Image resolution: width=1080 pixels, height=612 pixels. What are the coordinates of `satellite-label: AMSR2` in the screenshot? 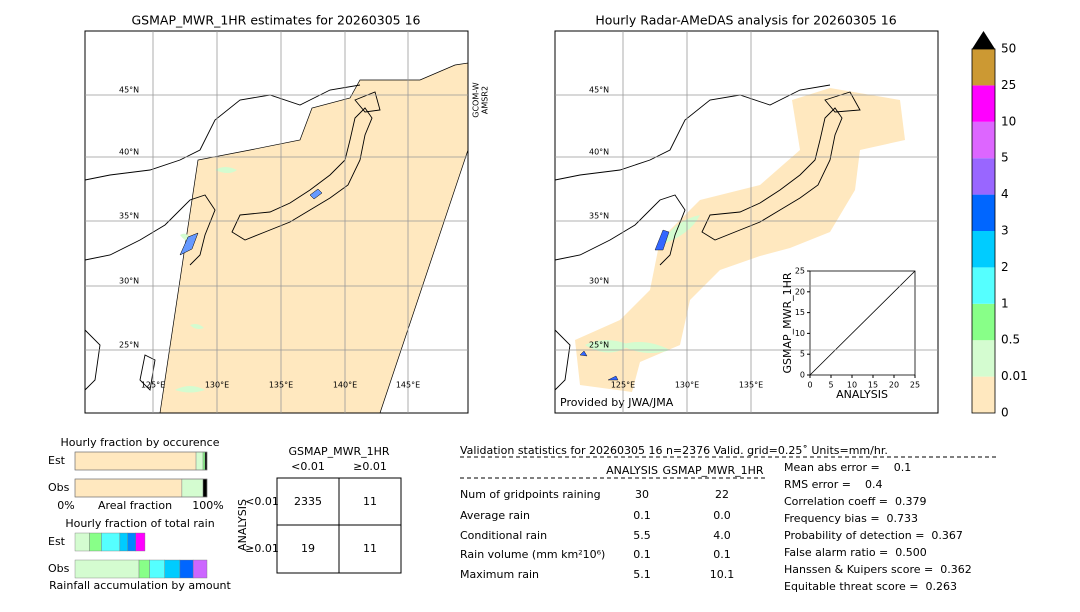 It's located at (485, 100).